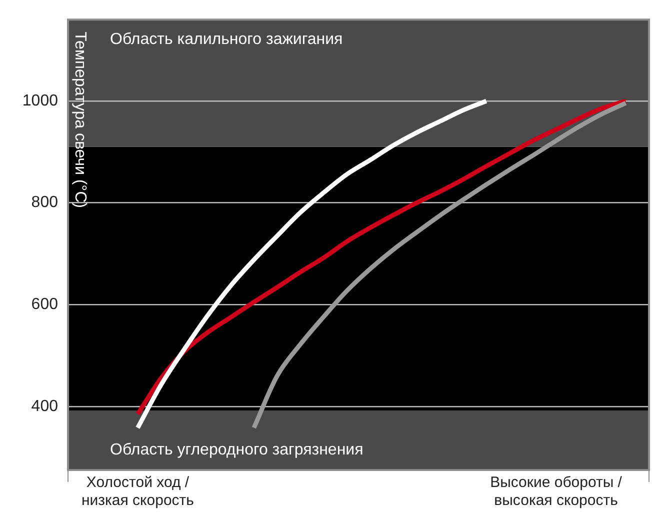 The image size is (652, 530). Describe the element at coordinates (80, 120) in the screenshot. I see `y-axis-title: Температура свечи (°C)` at that location.